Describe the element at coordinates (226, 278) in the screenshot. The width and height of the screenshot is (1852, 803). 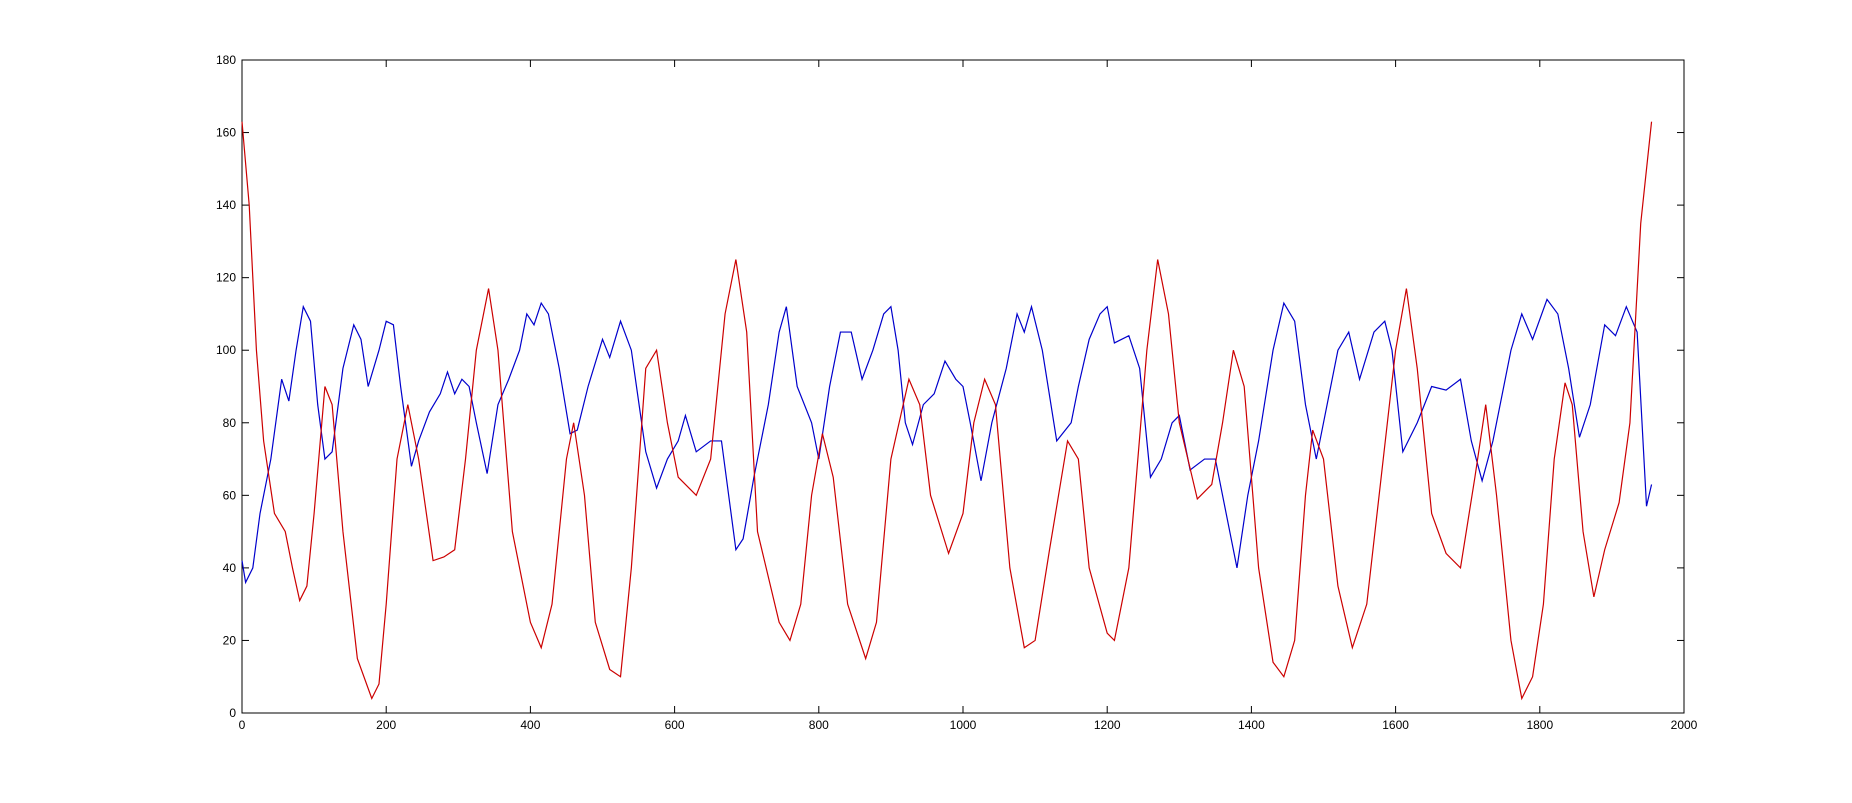
I see `y-tick-label: 120` at that location.